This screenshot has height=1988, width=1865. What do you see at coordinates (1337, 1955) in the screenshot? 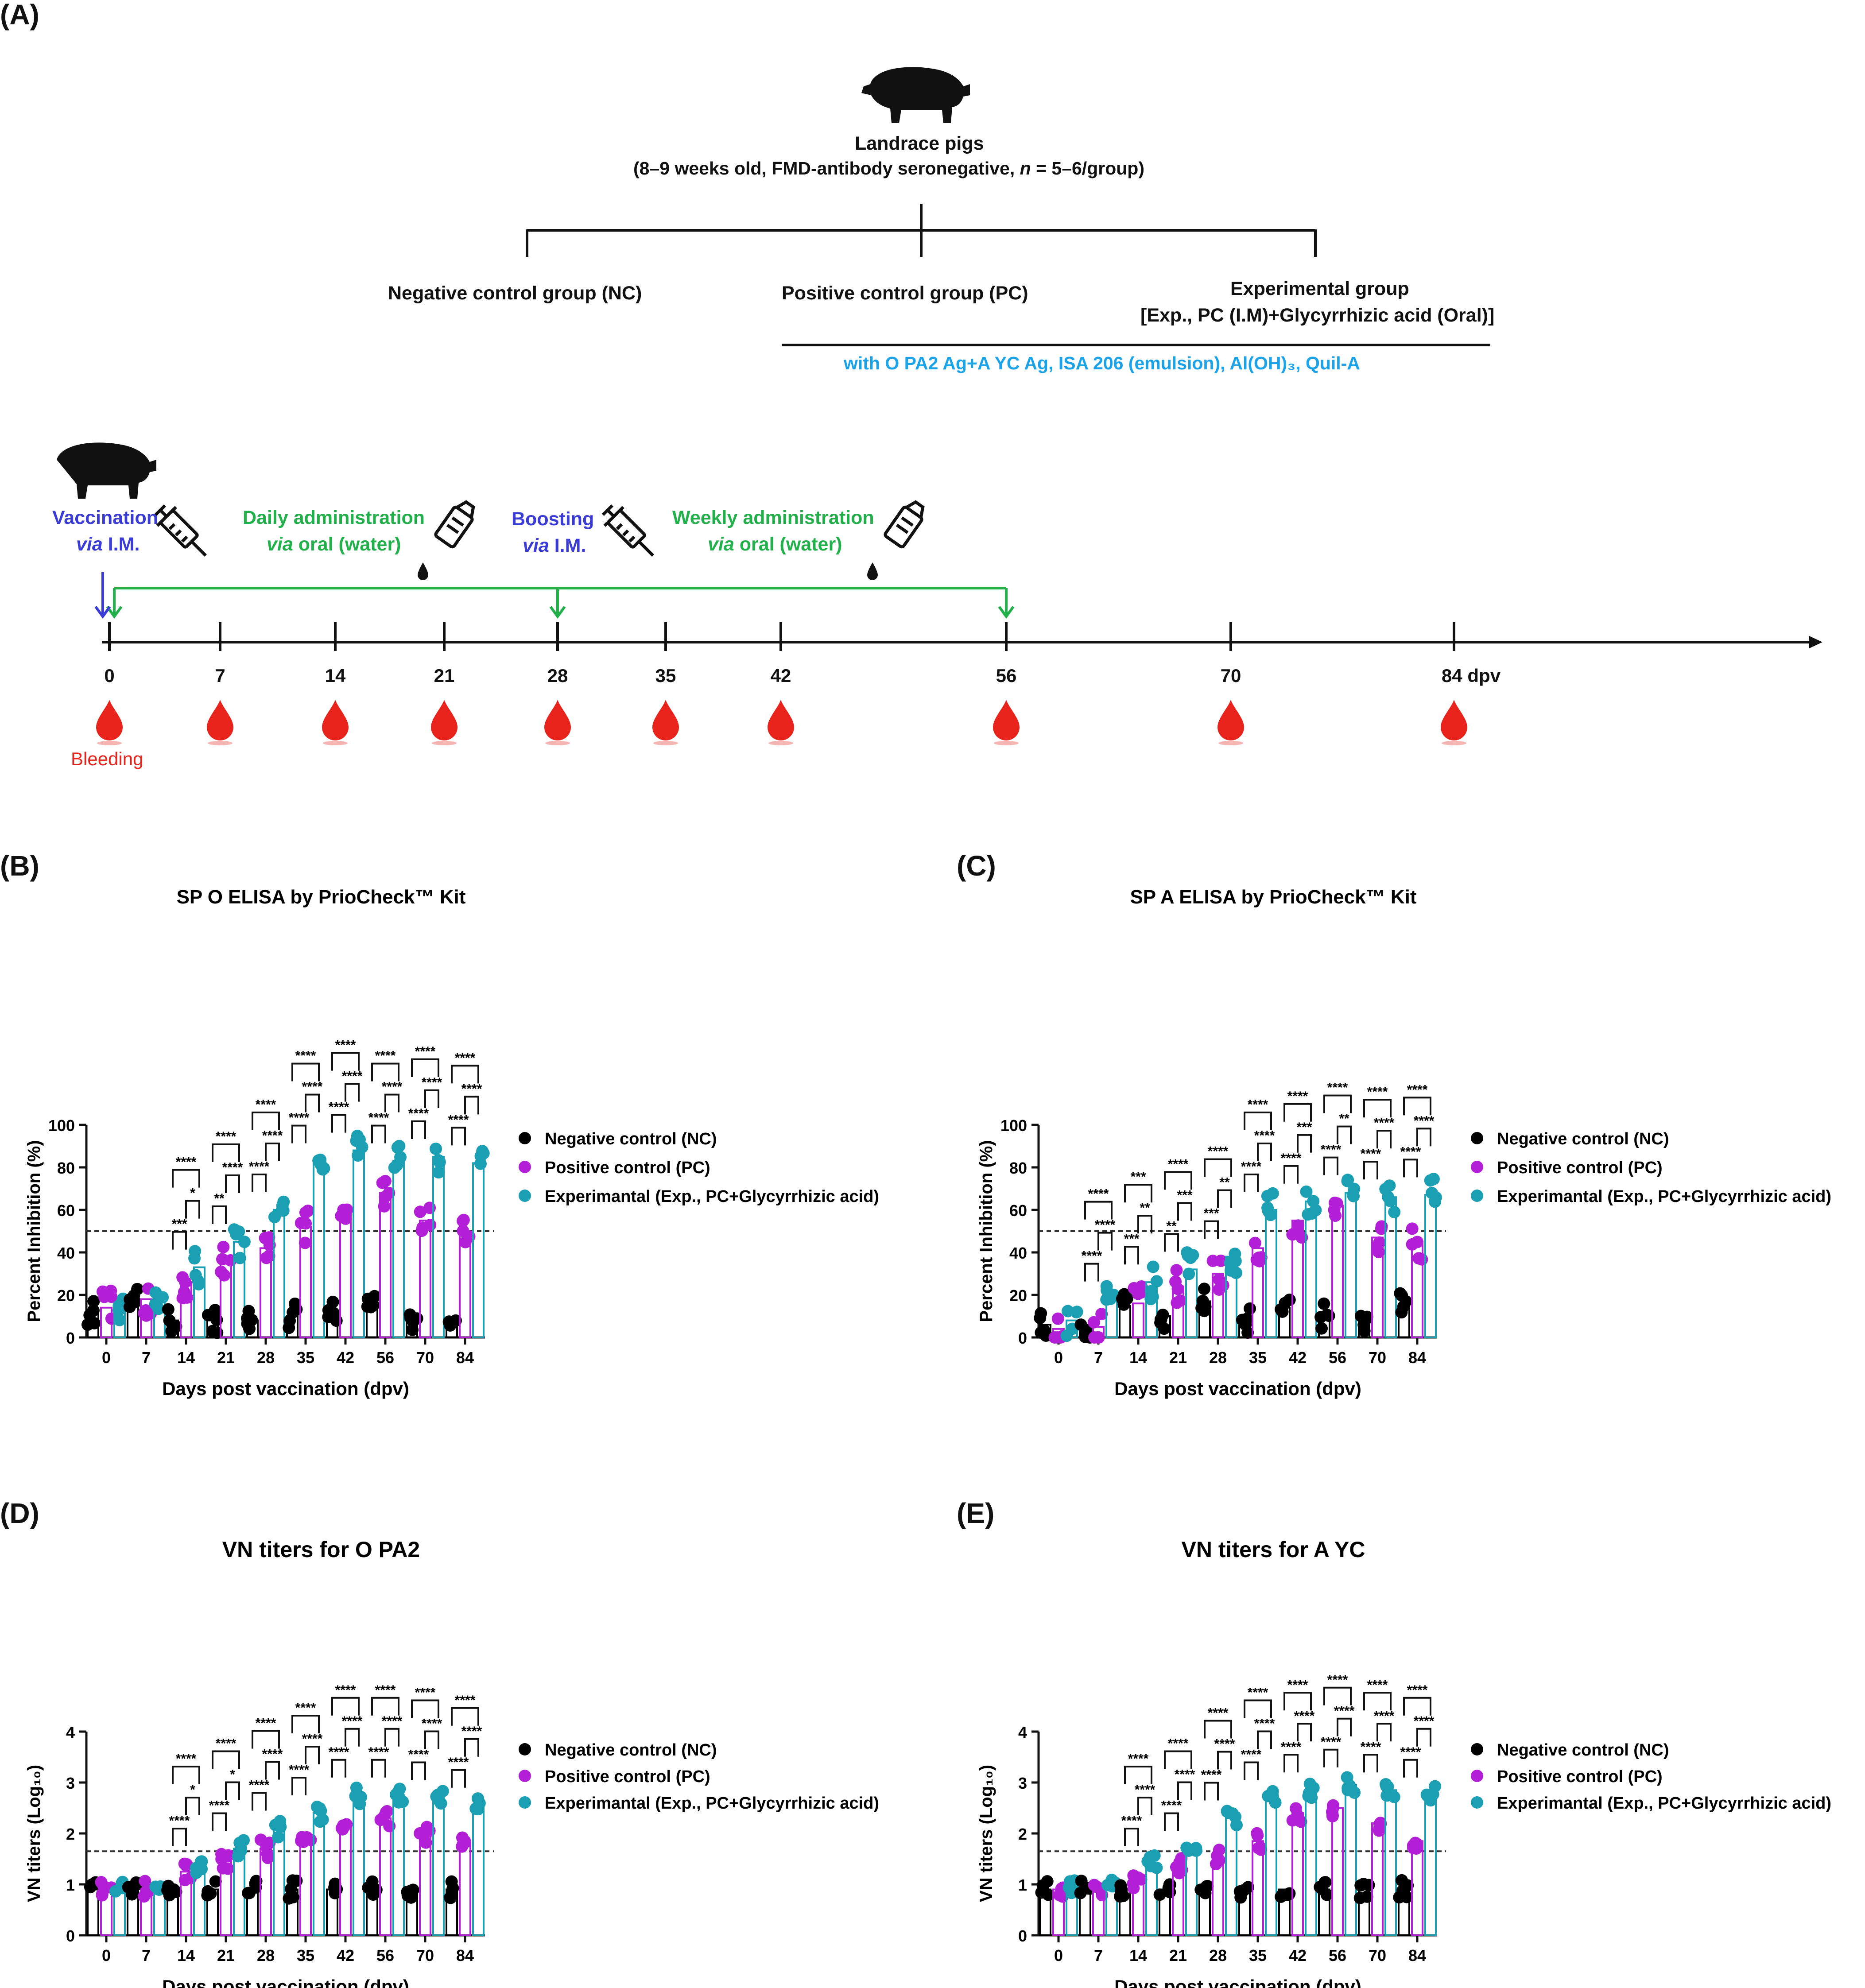
I see `x-tick-label: 56` at bounding box center [1337, 1955].